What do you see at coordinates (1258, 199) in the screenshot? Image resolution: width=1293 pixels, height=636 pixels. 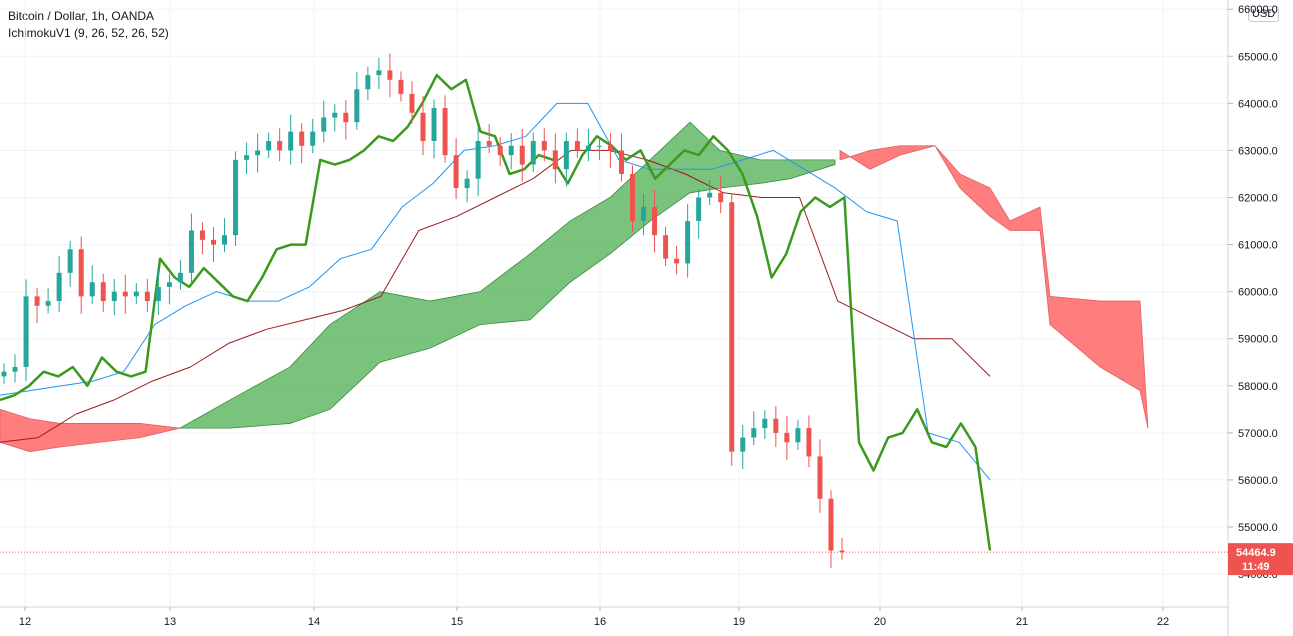 I see `y-tick-label: 62000.0` at bounding box center [1258, 199].